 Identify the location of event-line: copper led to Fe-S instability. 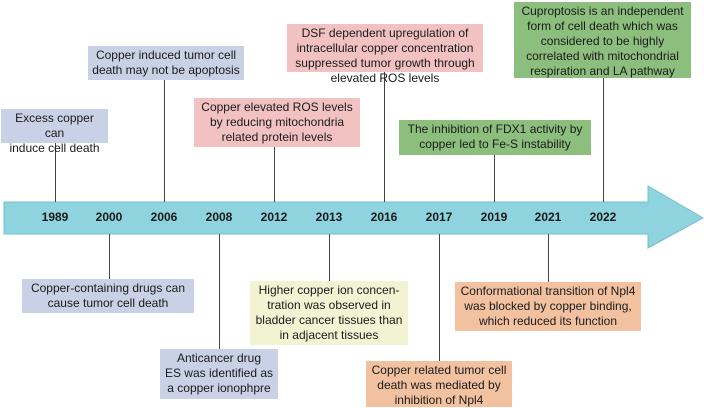
(495, 144).